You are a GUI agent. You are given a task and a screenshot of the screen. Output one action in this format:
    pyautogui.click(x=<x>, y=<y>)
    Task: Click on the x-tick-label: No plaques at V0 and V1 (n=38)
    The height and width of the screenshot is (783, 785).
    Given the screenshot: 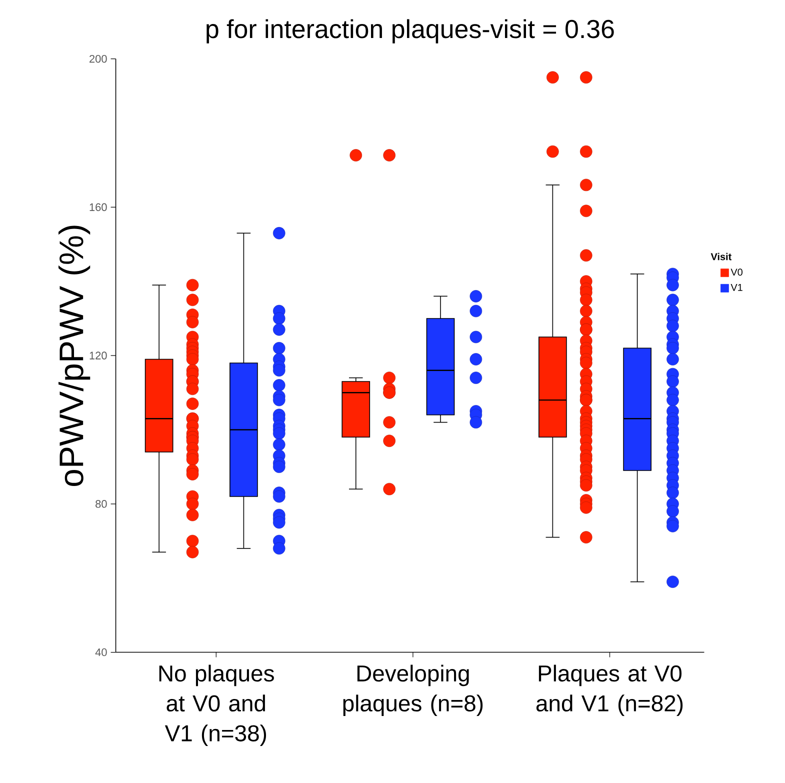 What is the action you would take?
    pyautogui.click(x=216, y=705)
    